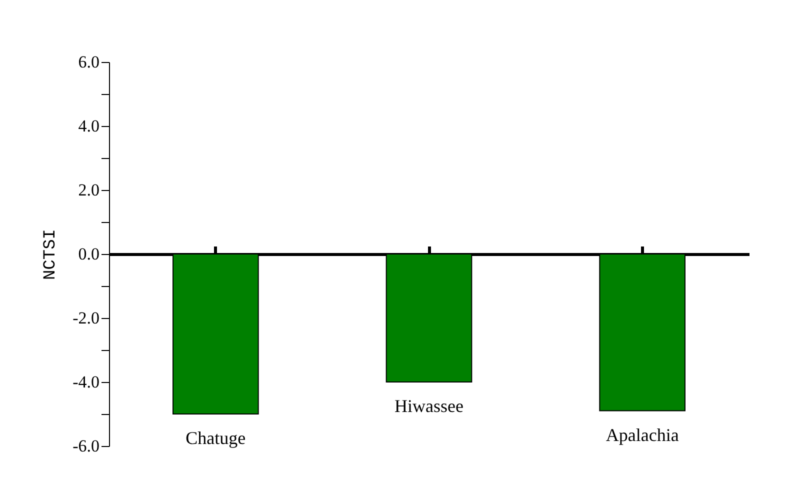  I want to click on y-tick-label: -4.0, so click(86, 382).